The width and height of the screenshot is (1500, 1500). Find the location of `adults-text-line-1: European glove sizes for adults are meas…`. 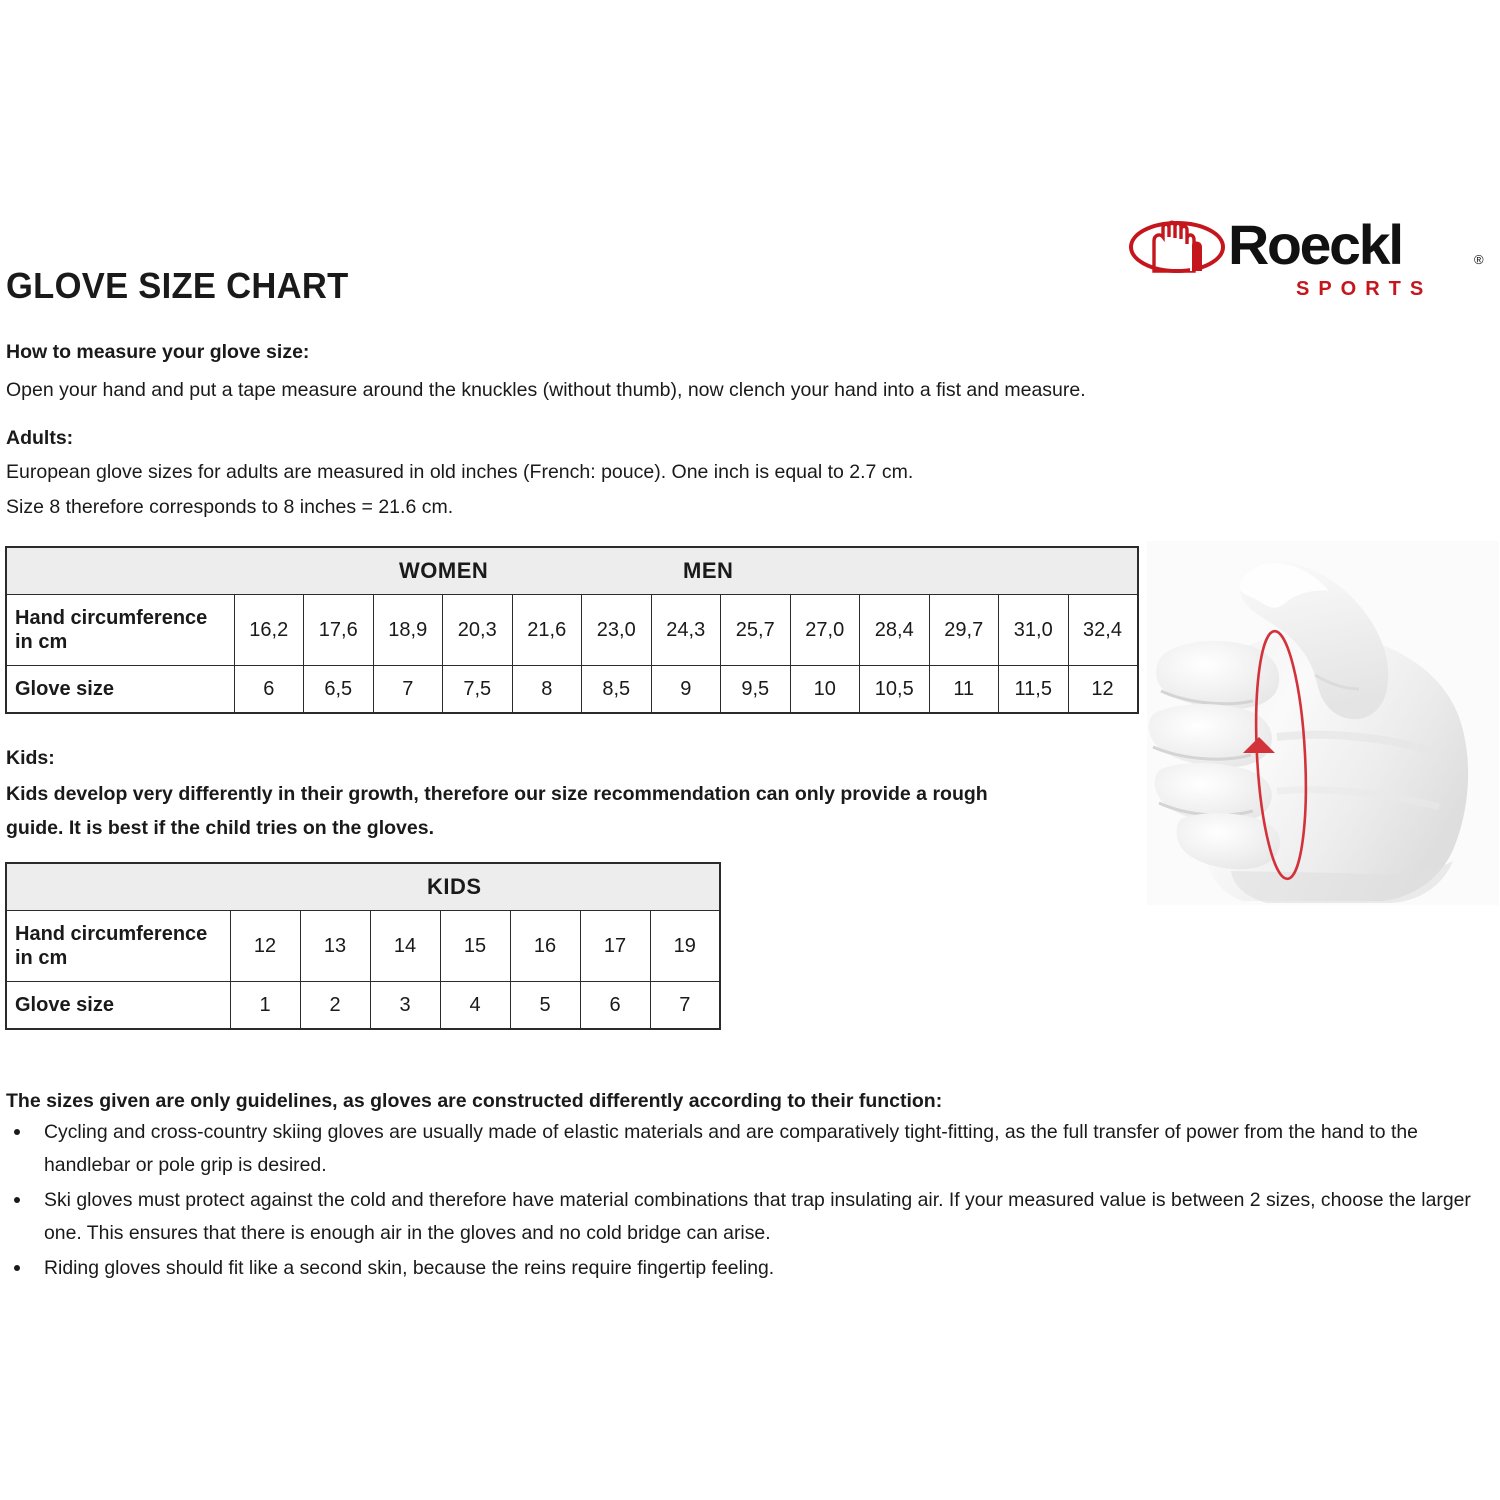

adults-text-line-1: European glove sizes for adults are meas… is located at coordinates (460, 472).